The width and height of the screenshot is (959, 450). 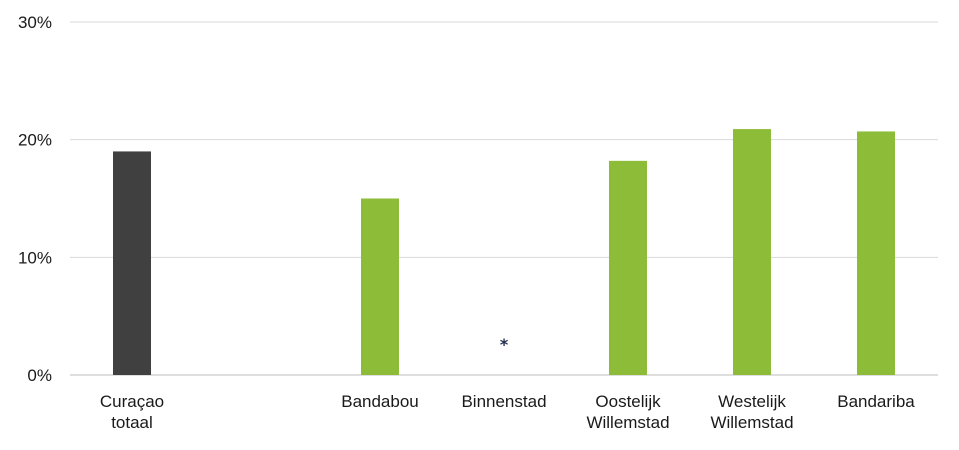 I want to click on y-axis-tick-labels: 0% 10% 20% 30%, so click(x=35, y=199).